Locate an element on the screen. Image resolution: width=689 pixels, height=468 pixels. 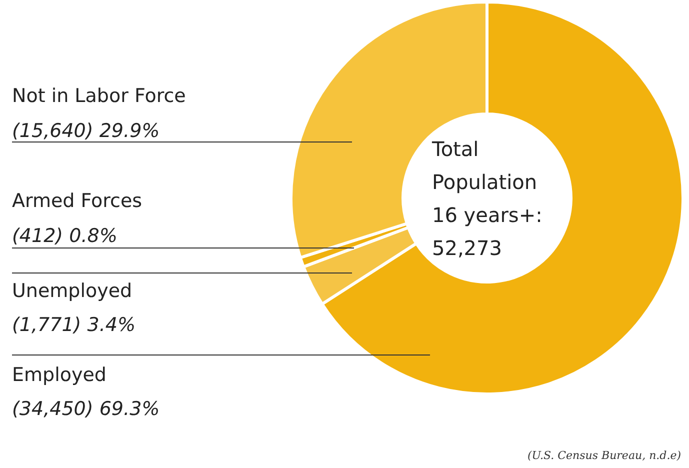
data-label: (1,771) 3.4% is located at coordinates (74, 325).